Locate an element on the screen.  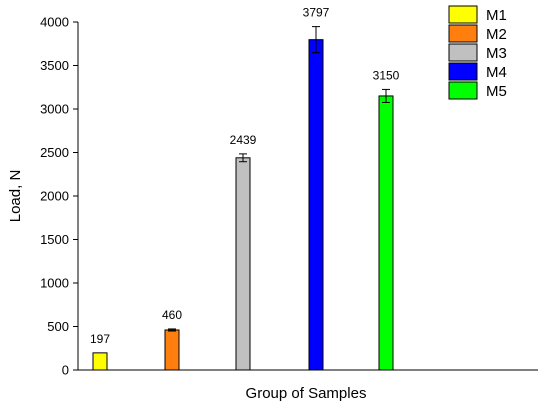
bar-m1 is located at coordinates (100, 361).